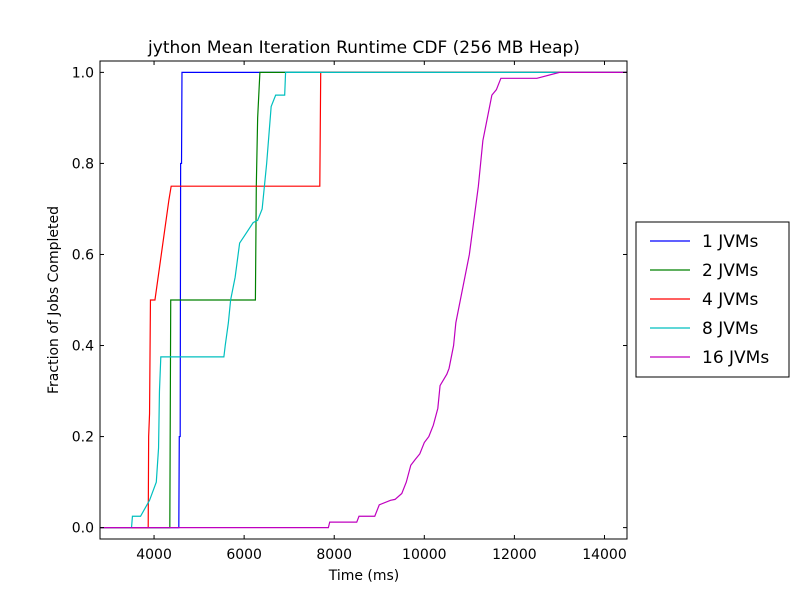 The width and height of the screenshot is (800, 600). Describe the element at coordinates (83, 255) in the screenshot. I see `y-tick-label: 0.6` at that location.